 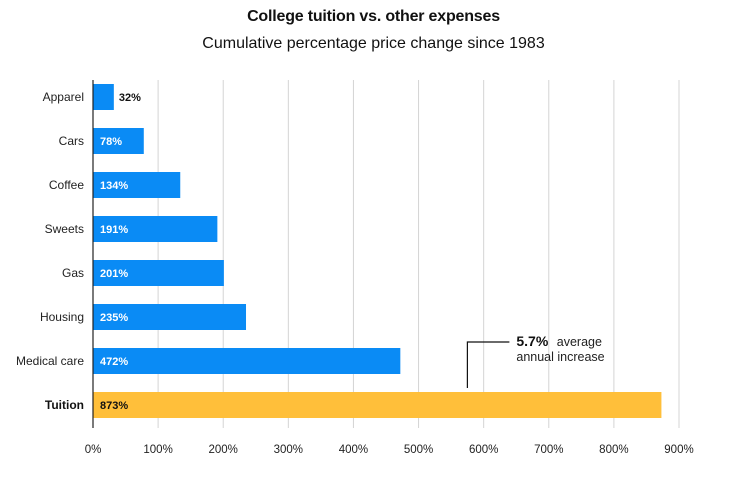 I want to click on annotation: 5.7% average annual increase, so click(x=535, y=360).